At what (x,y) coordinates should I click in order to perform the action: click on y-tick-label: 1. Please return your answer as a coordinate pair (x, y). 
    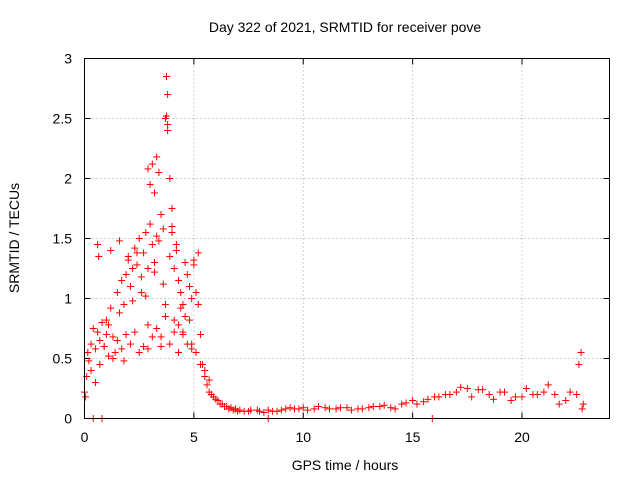
    Looking at the image, I should click on (68, 299).